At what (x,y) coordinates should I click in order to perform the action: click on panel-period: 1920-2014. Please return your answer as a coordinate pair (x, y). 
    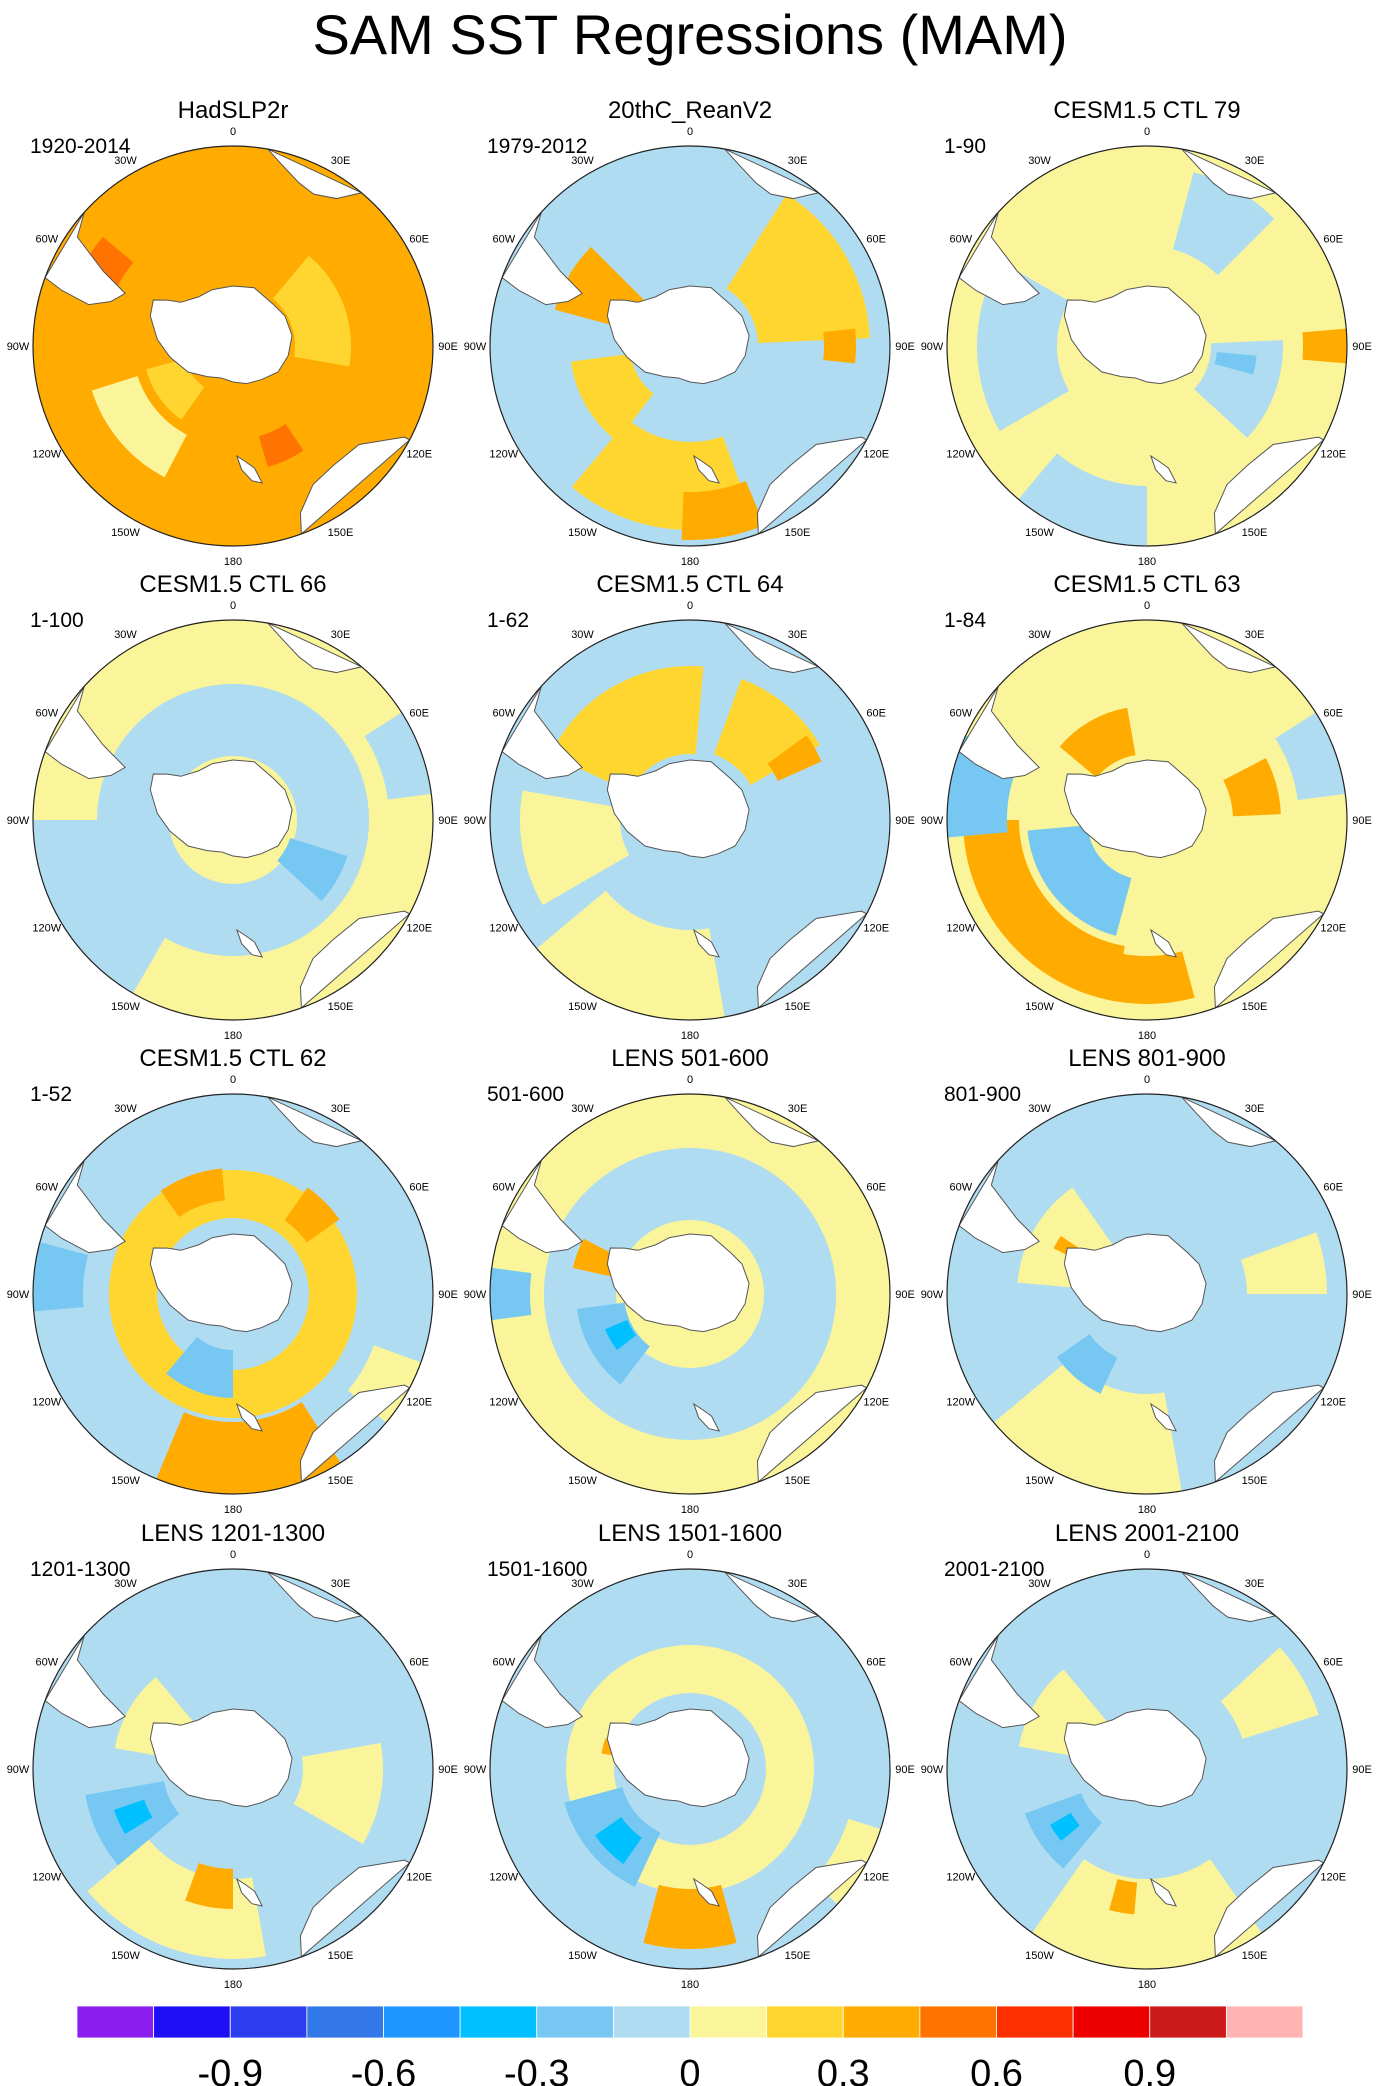
    Looking at the image, I should click on (80, 146).